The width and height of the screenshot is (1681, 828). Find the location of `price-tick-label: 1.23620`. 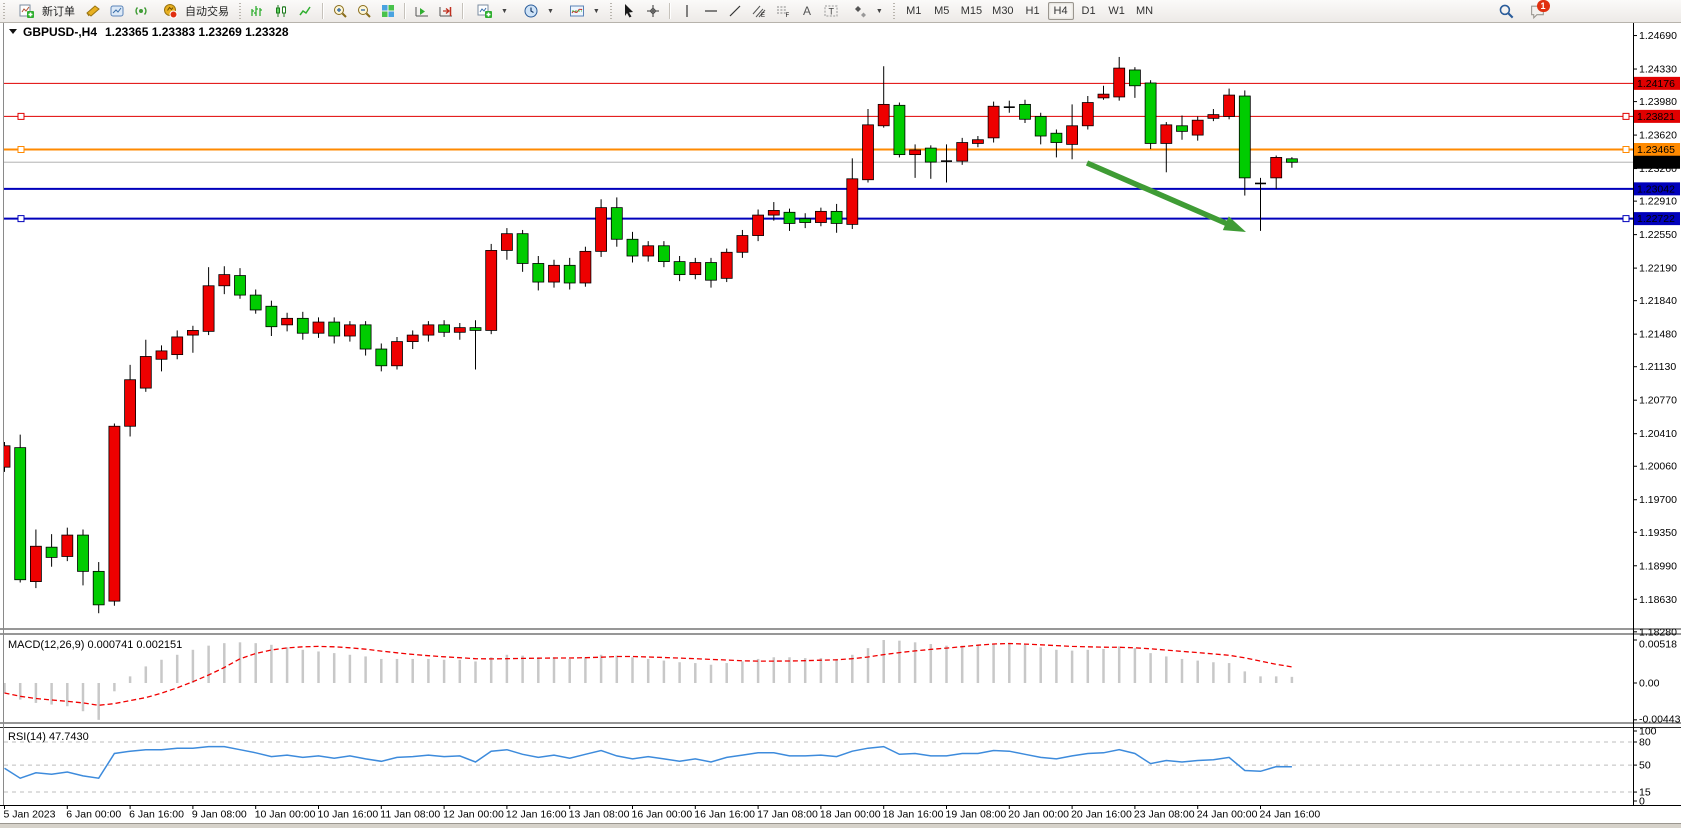

price-tick-label: 1.23620 is located at coordinates (1658, 136).